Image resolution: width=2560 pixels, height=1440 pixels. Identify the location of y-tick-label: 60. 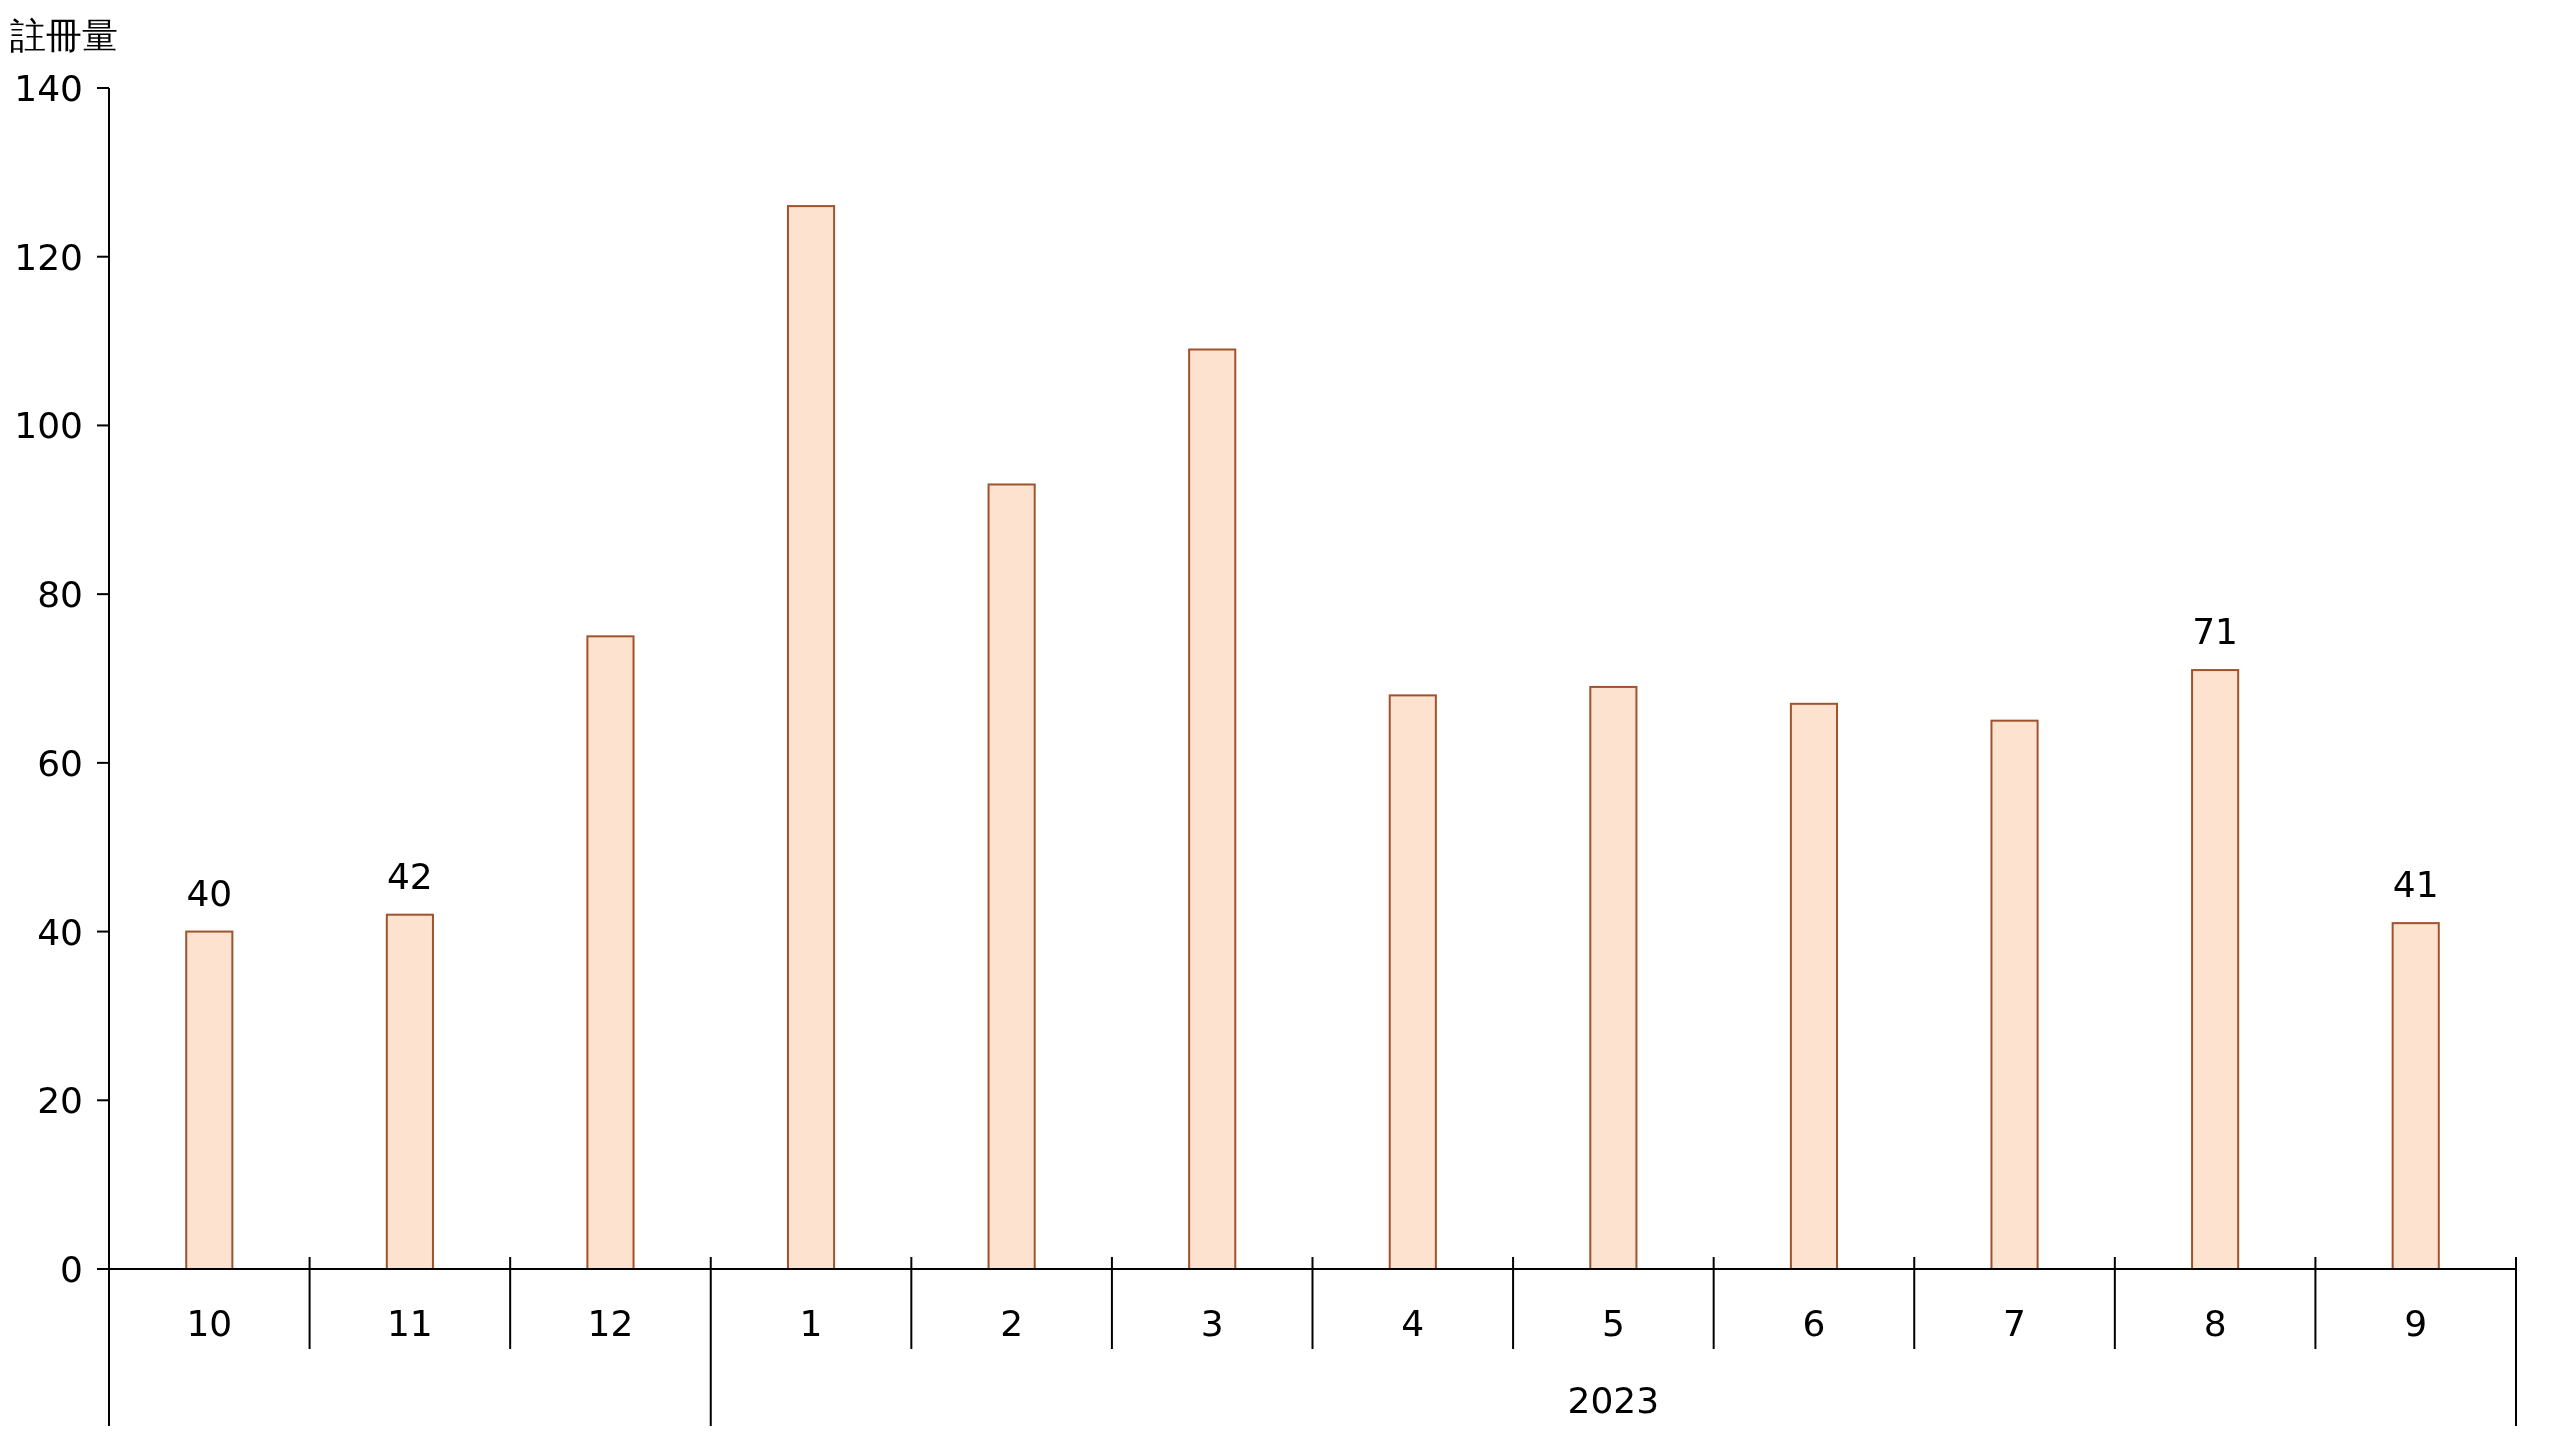
(60, 763).